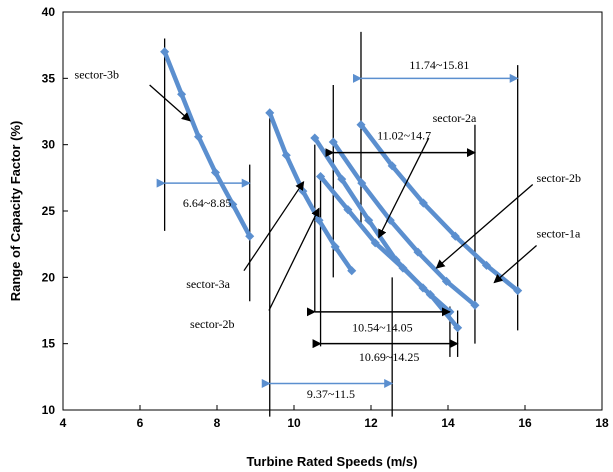 The height and width of the screenshot is (472, 613). What do you see at coordinates (140, 423) in the screenshot?
I see `x-tick-label: 6` at bounding box center [140, 423].